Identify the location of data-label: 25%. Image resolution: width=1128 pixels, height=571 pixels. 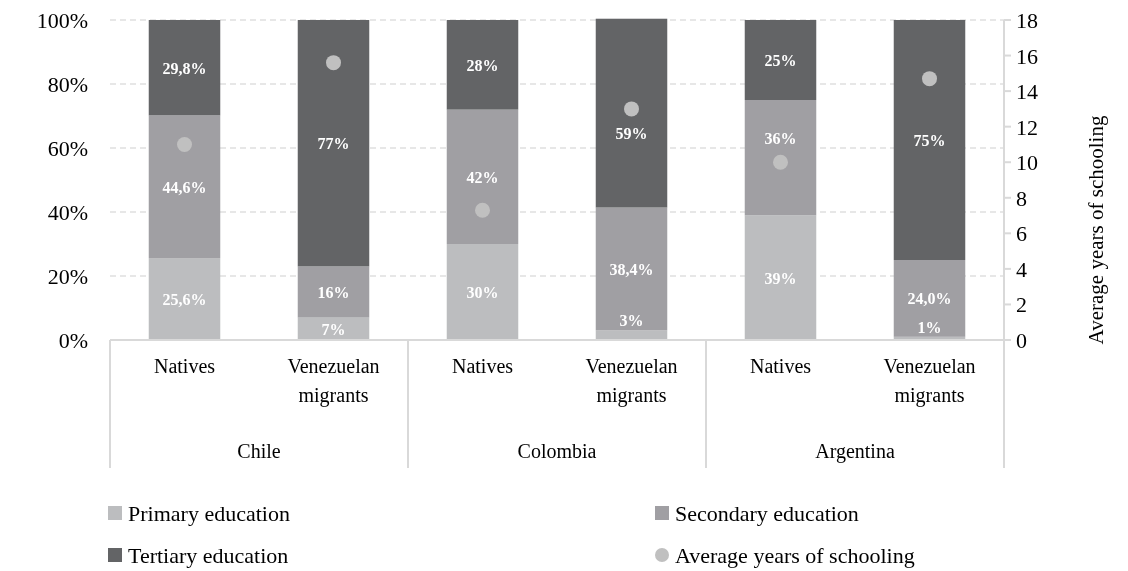
(780, 60).